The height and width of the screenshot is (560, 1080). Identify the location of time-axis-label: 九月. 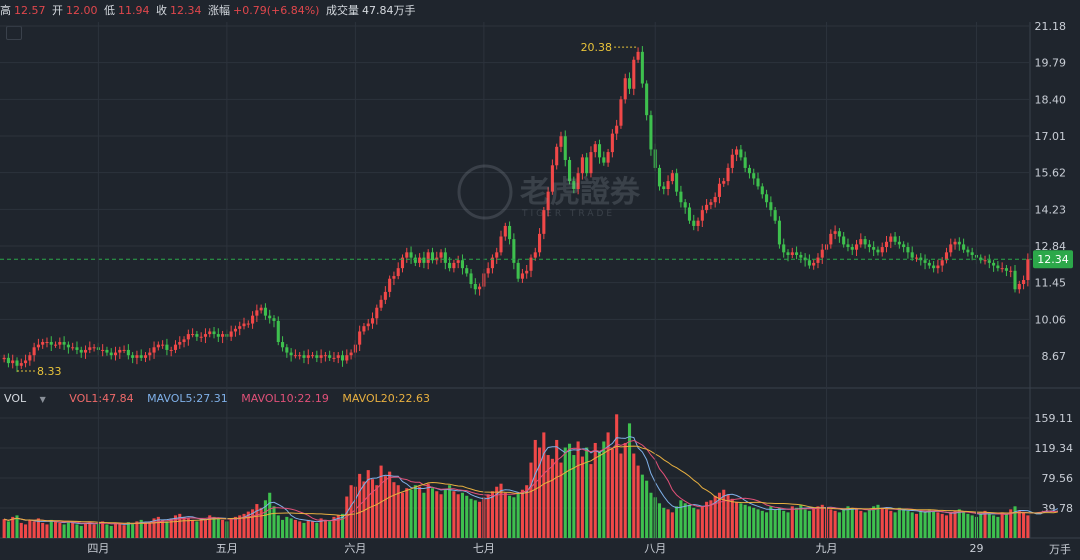
(827, 548).